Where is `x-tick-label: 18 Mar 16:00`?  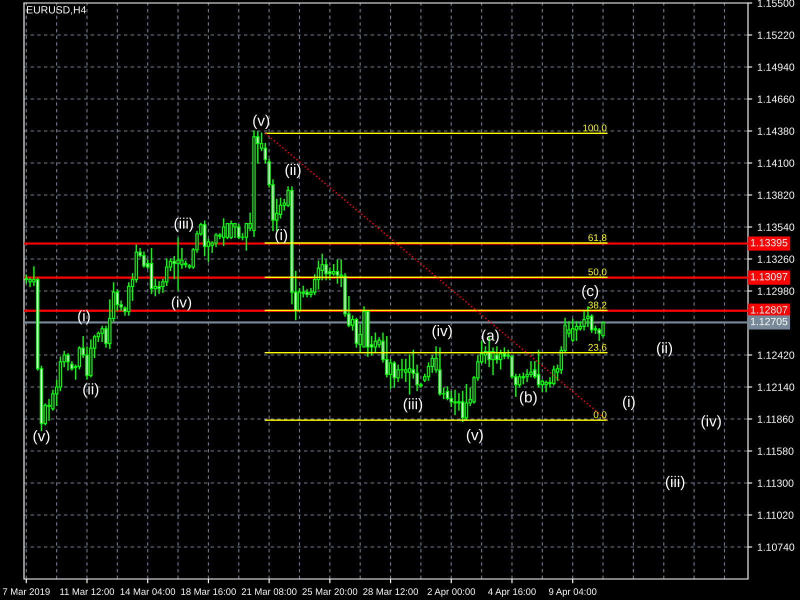 x-tick-label: 18 Mar 16:00 is located at coordinates (208, 591).